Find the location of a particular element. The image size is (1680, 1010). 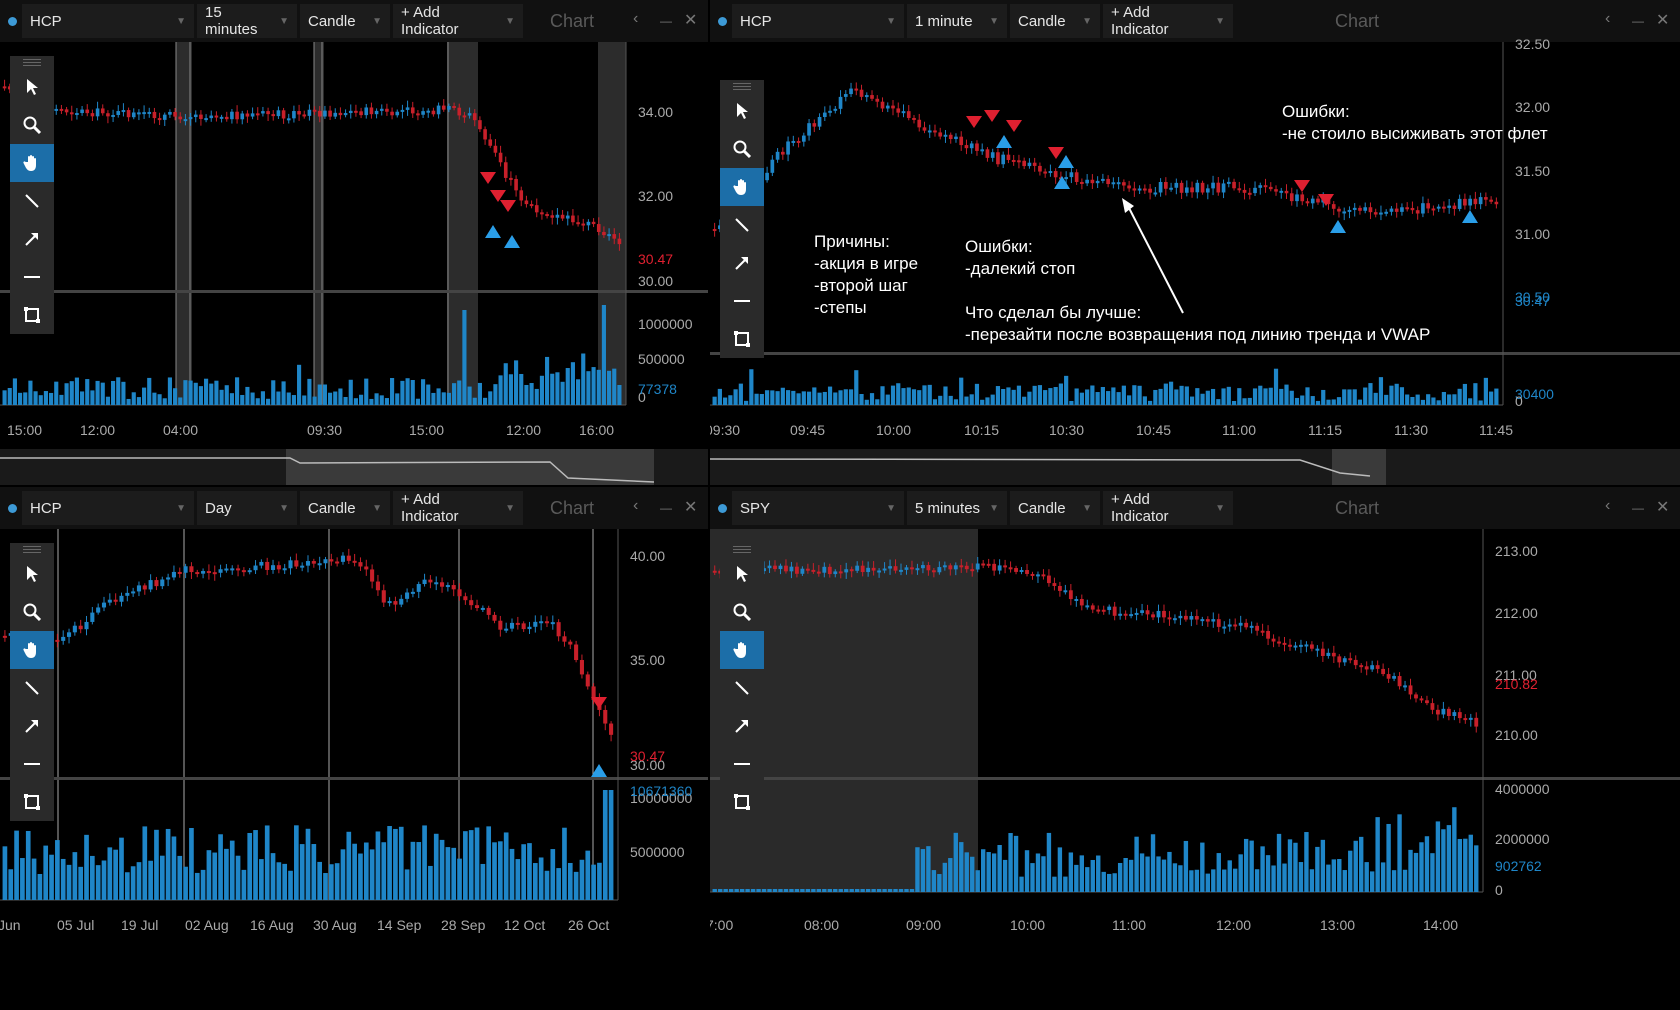

navigator-window is located at coordinates (1359, 467).